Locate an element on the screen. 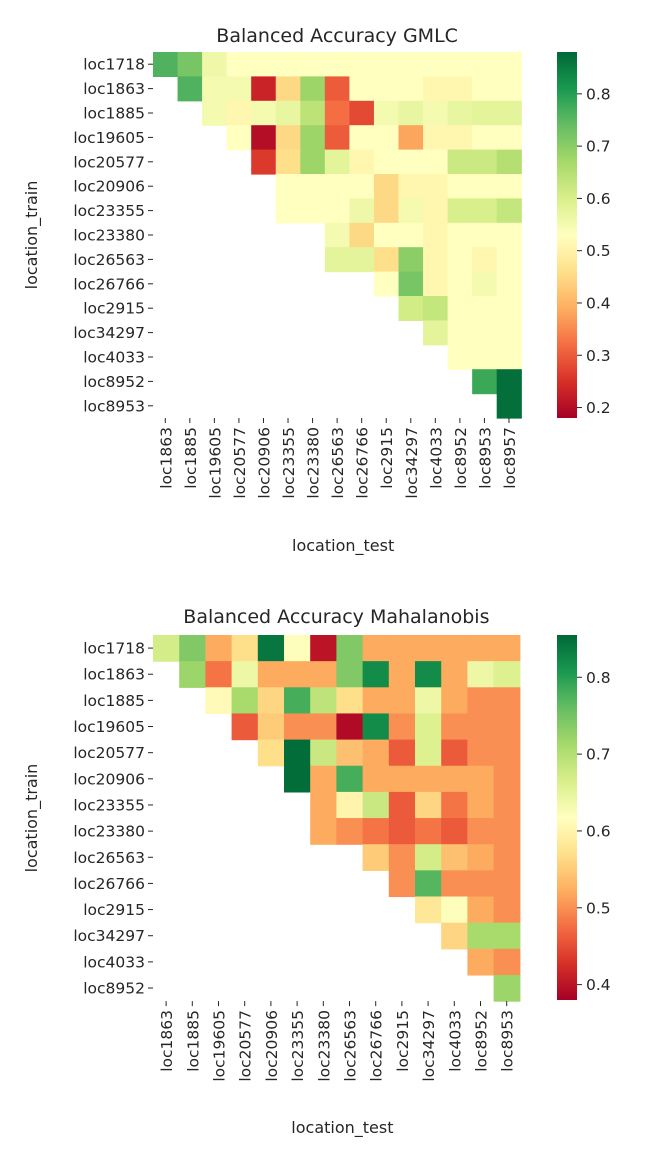 This screenshot has width=648, height=1156. x-tick-label: loc34297 is located at coordinates (429, 1046).